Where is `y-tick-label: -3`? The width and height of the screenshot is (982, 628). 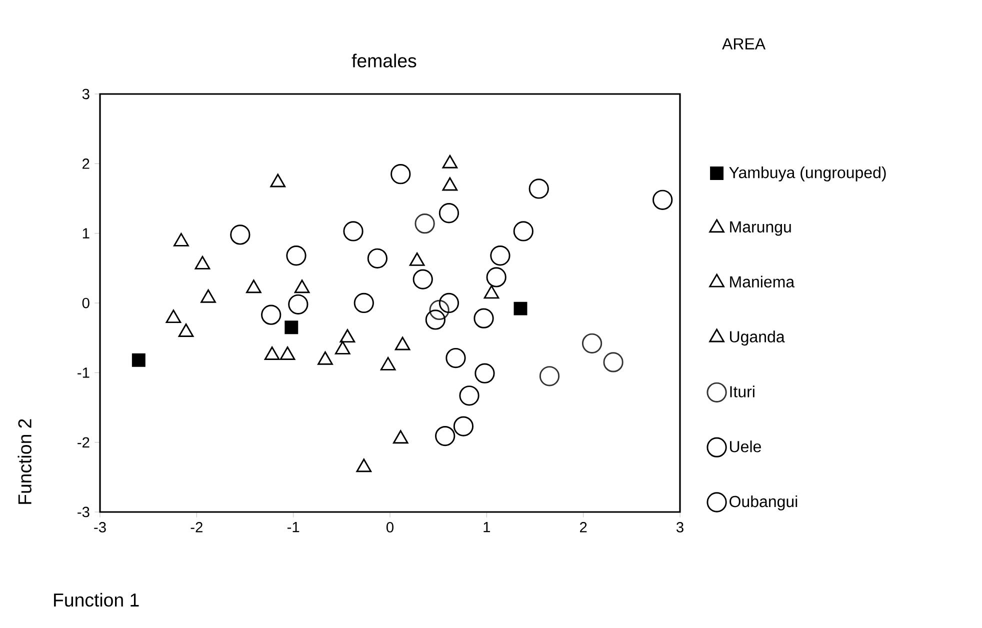 y-tick-label: -3 is located at coordinates (84, 512).